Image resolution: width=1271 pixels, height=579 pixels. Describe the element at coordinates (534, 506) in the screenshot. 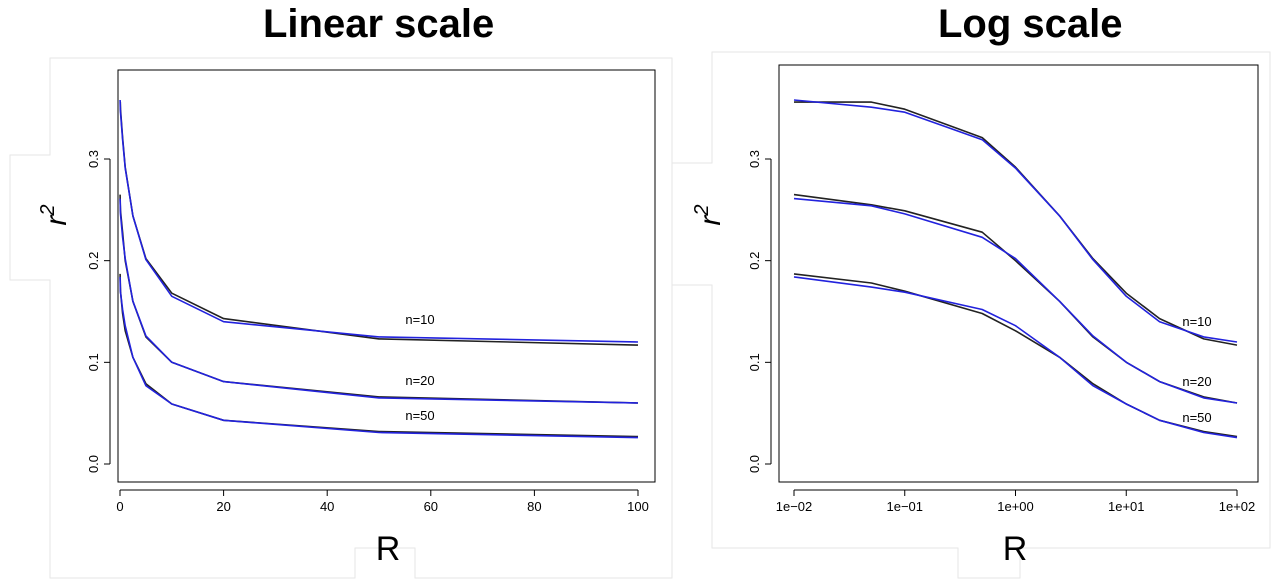

I see `x-tick-label: 80` at that location.